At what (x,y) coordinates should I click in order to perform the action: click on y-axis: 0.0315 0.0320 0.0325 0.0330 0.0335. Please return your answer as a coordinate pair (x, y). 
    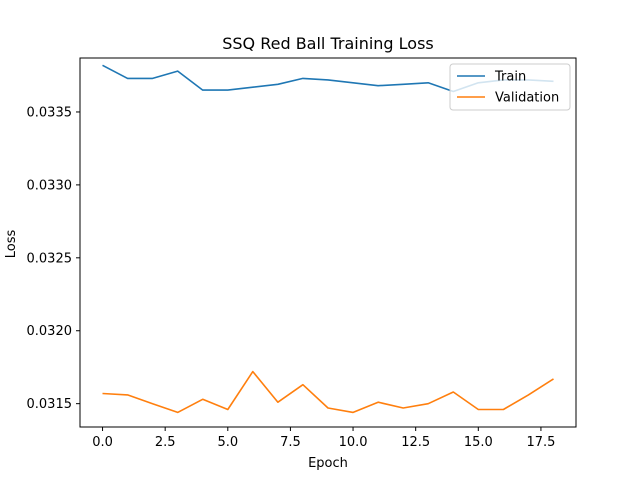
    Looking at the image, I should click on (53, 258).